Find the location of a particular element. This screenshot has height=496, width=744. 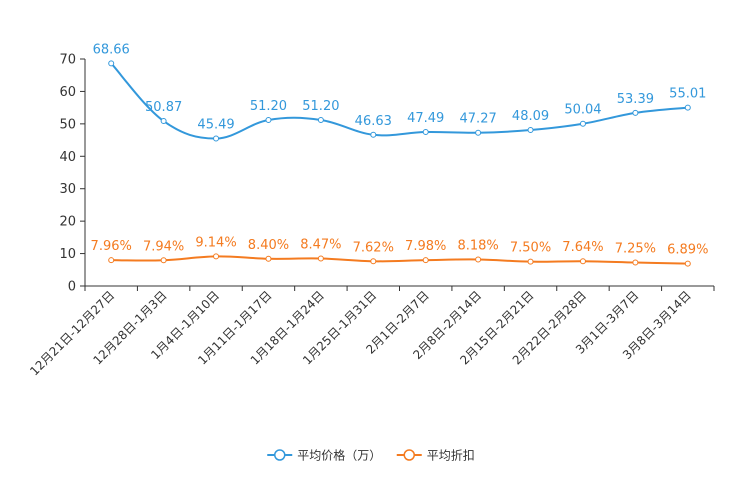

data-label: 8.18% is located at coordinates (477, 245).